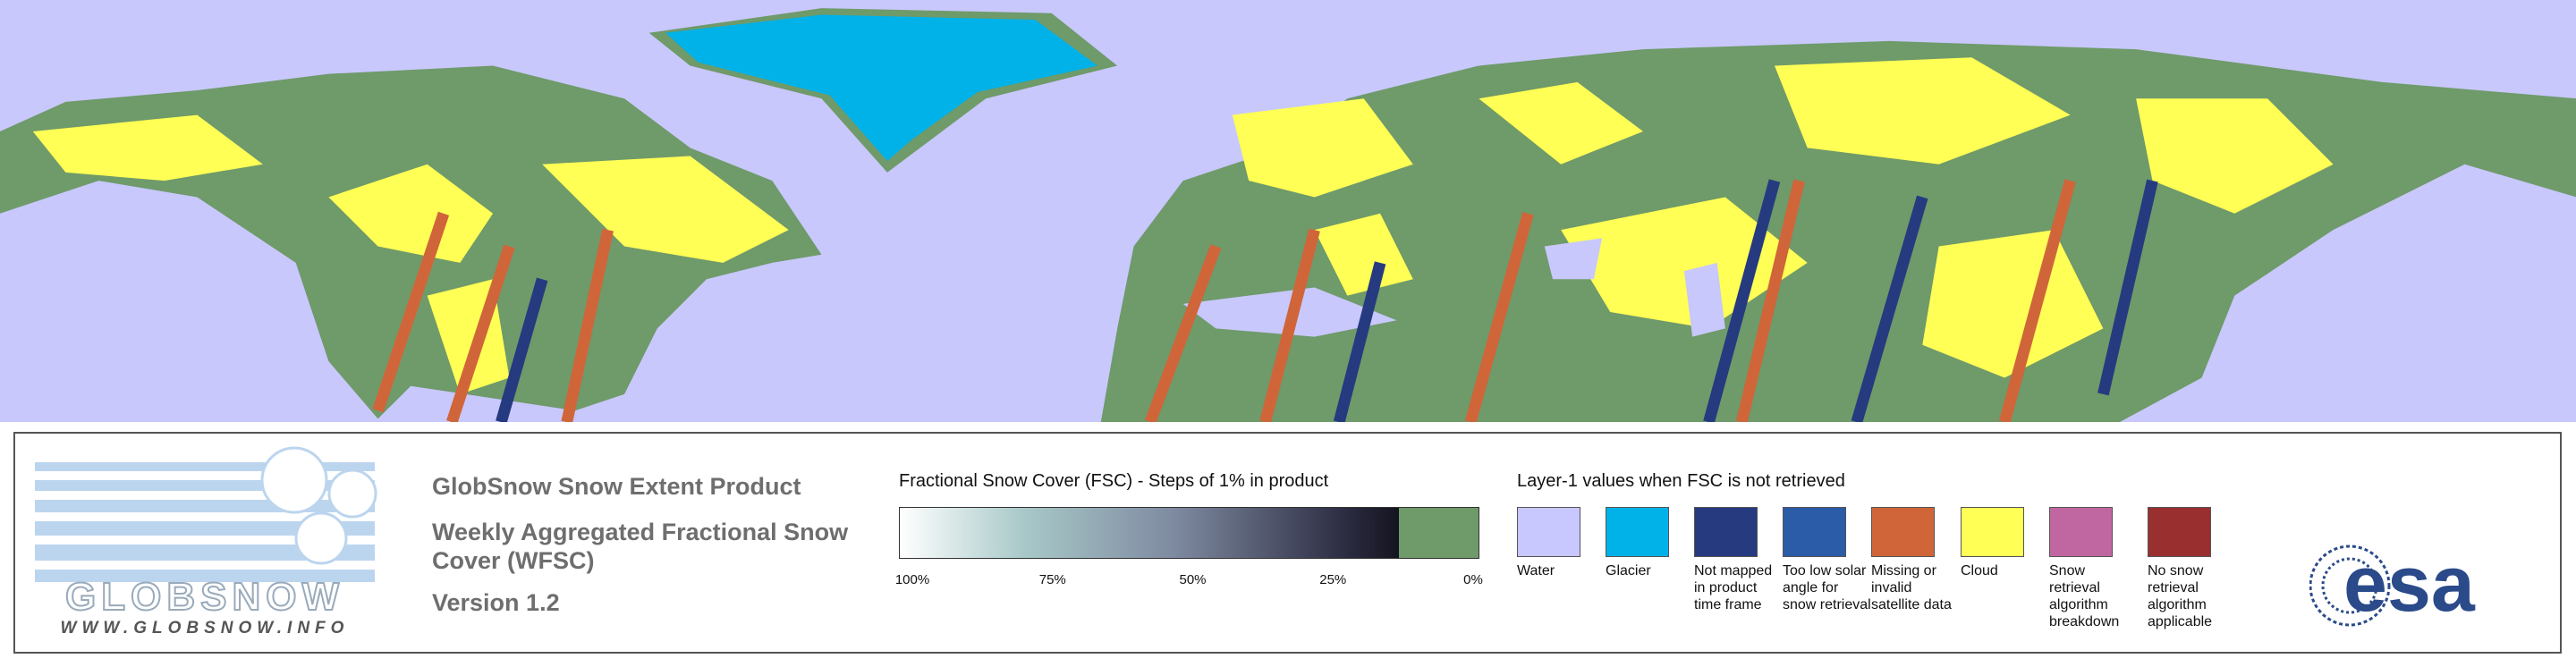  I want to click on esa-logo: esa, so click(2392, 584).